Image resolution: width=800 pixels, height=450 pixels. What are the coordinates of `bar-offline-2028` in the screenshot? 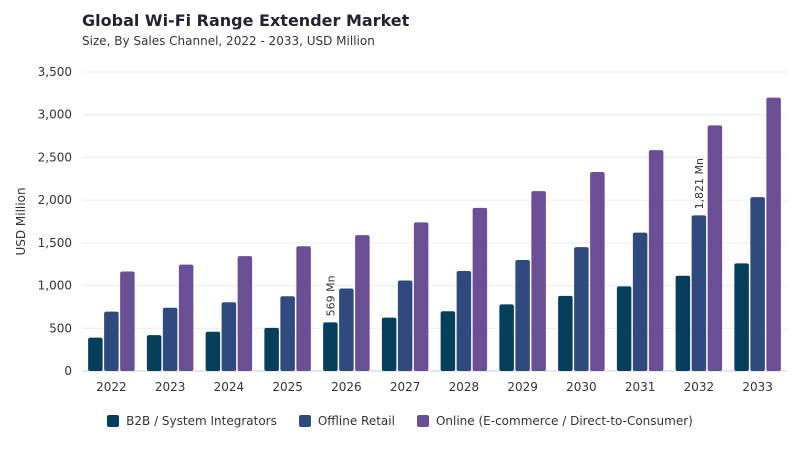 It's located at (464, 321).